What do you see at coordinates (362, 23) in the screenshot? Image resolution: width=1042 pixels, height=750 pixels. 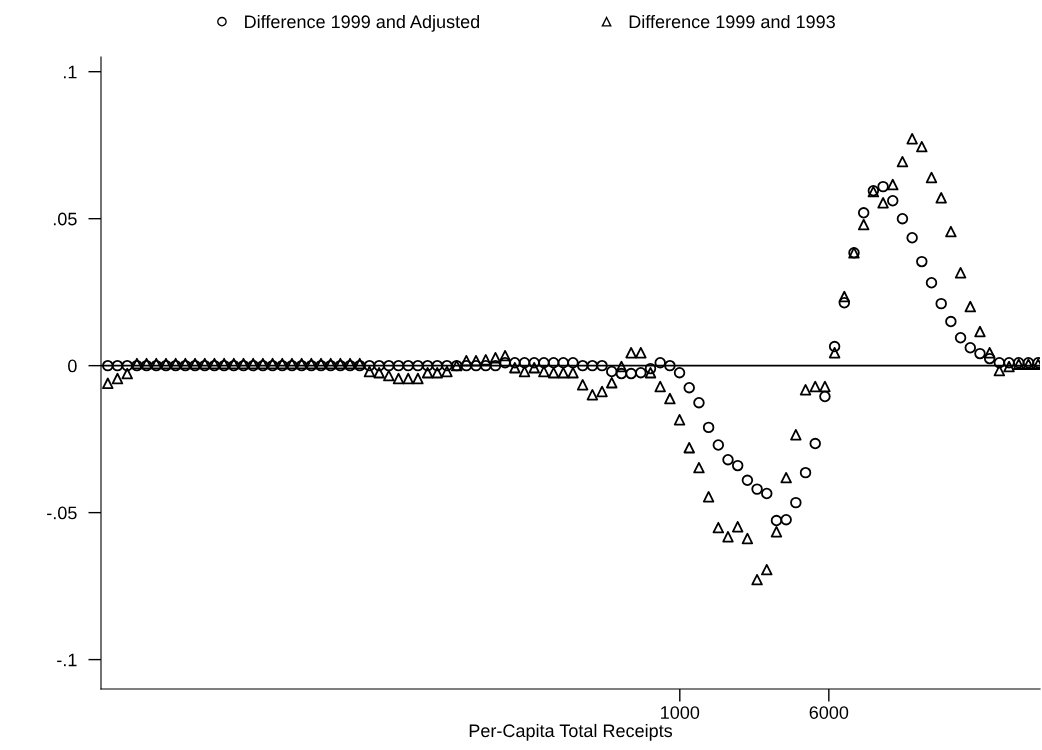 I see `legend-label: Difference 1999 and Adjusted` at bounding box center [362, 23].